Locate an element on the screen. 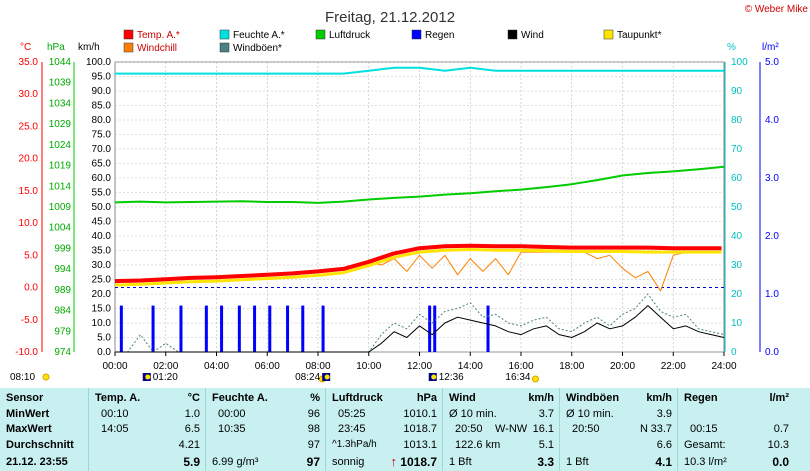  chart-title: Freitag, 21.12.2012 is located at coordinates (390, 17).